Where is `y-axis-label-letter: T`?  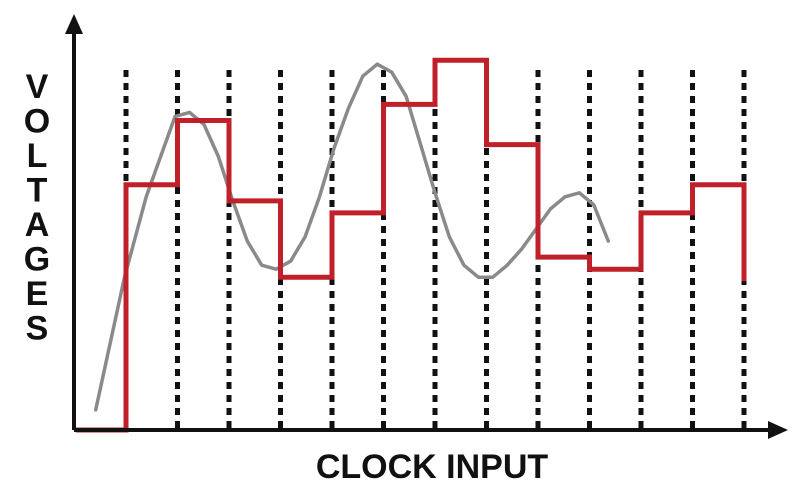
y-axis-label-letter: T is located at coordinates (37, 191).